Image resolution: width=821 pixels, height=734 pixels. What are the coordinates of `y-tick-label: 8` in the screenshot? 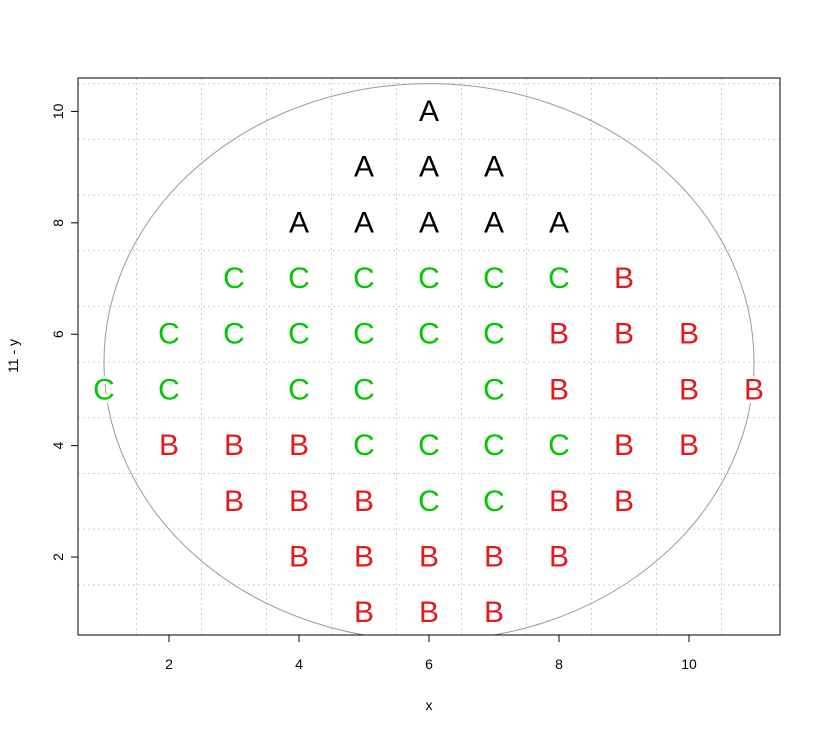 It's located at (58, 223).